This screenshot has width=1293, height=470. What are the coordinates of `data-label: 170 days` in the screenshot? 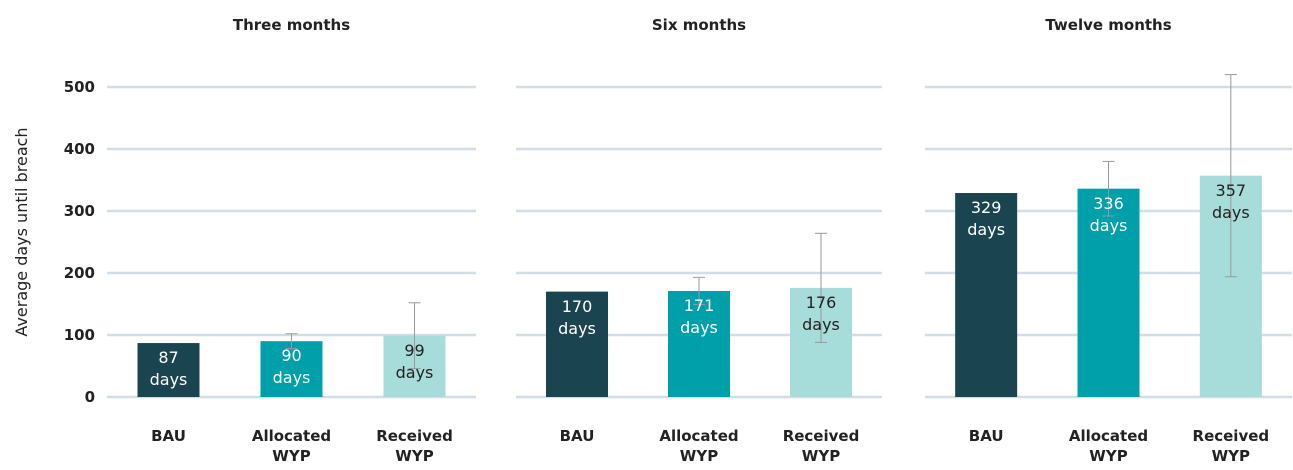 It's located at (577, 317).